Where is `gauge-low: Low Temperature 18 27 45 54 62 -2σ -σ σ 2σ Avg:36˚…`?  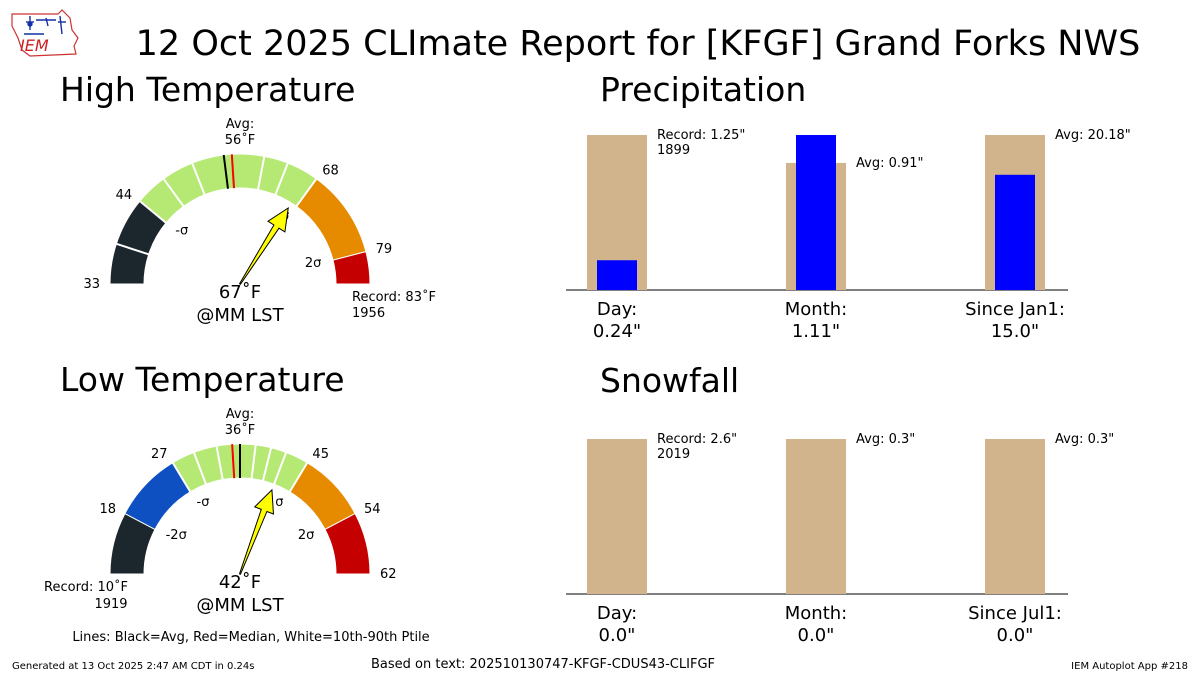
gauge-low: Low Temperature 18 27 45 54 62 -2σ -σ σ 2σ Avg:36˚… is located at coordinates (220, 488).